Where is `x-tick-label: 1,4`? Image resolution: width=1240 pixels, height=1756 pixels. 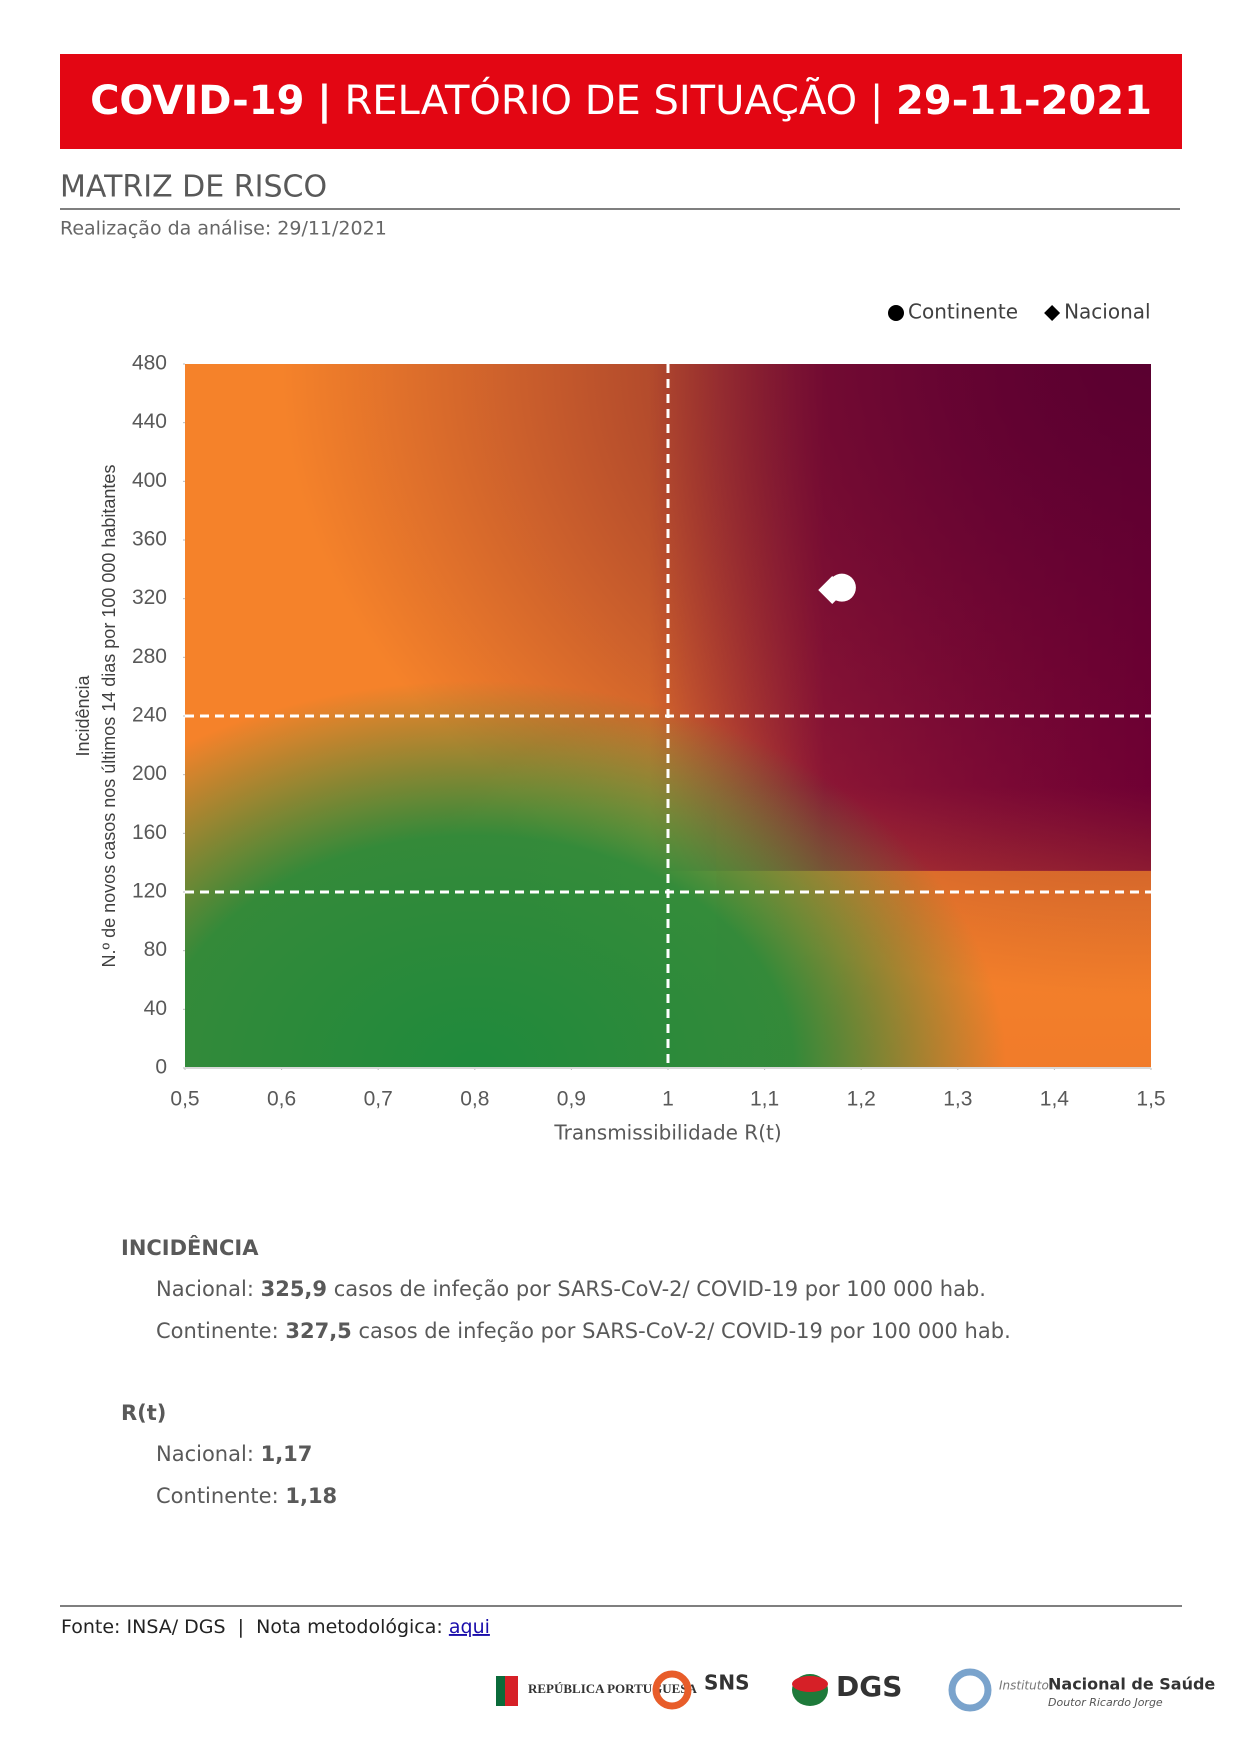
x-tick-label: 1,4 is located at coordinates (1055, 1099).